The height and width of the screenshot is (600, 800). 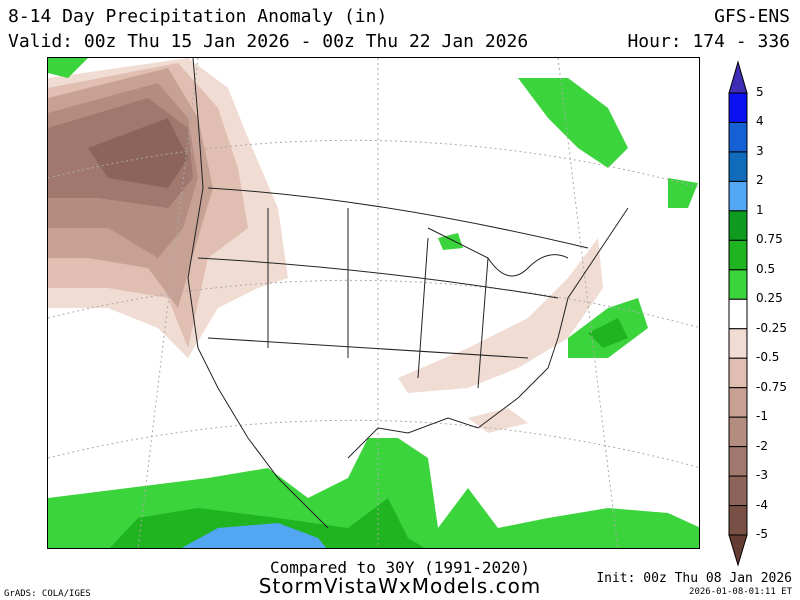 What do you see at coordinates (760, 92) in the screenshot?
I see `colorbar-label: 5` at bounding box center [760, 92].